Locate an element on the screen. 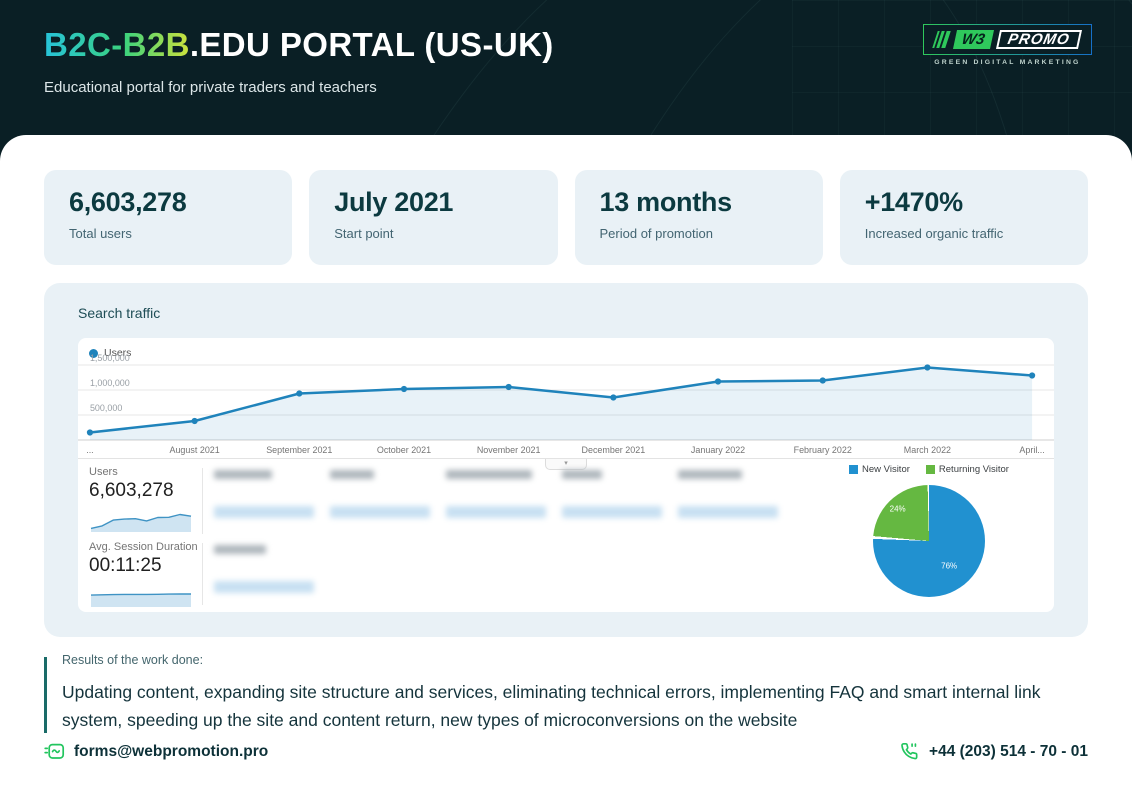 This screenshot has width=1132, height=803. stat-card-period: 13 months Period of promotion is located at coordinates (698, 217).